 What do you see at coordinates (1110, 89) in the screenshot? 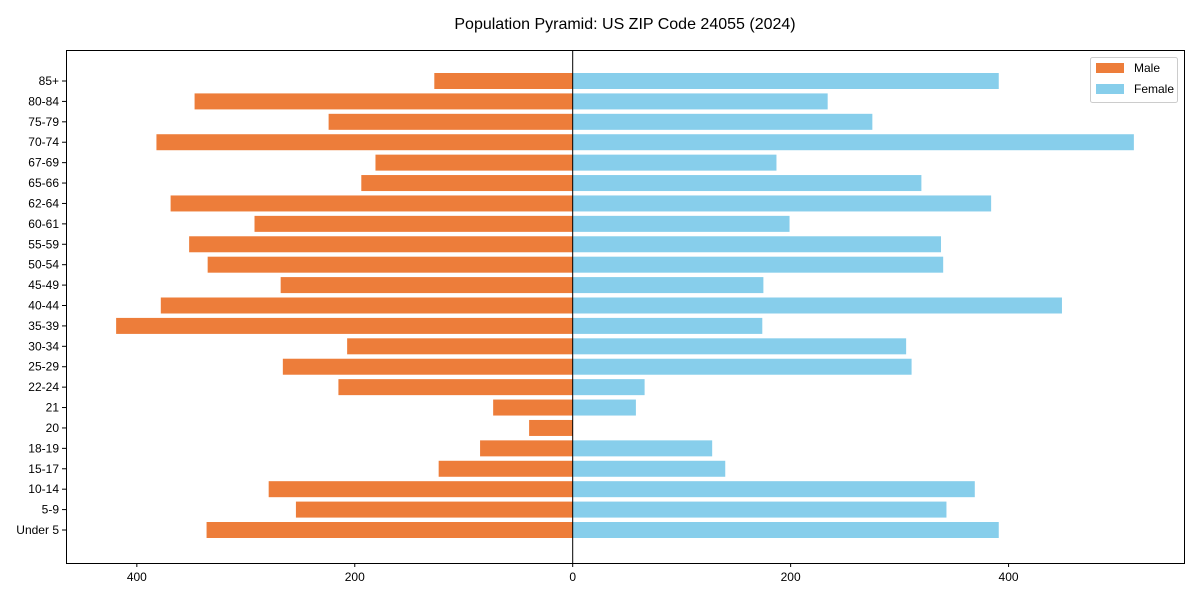
I see `legend-swatch-female` at bounding box center [1110, 89].